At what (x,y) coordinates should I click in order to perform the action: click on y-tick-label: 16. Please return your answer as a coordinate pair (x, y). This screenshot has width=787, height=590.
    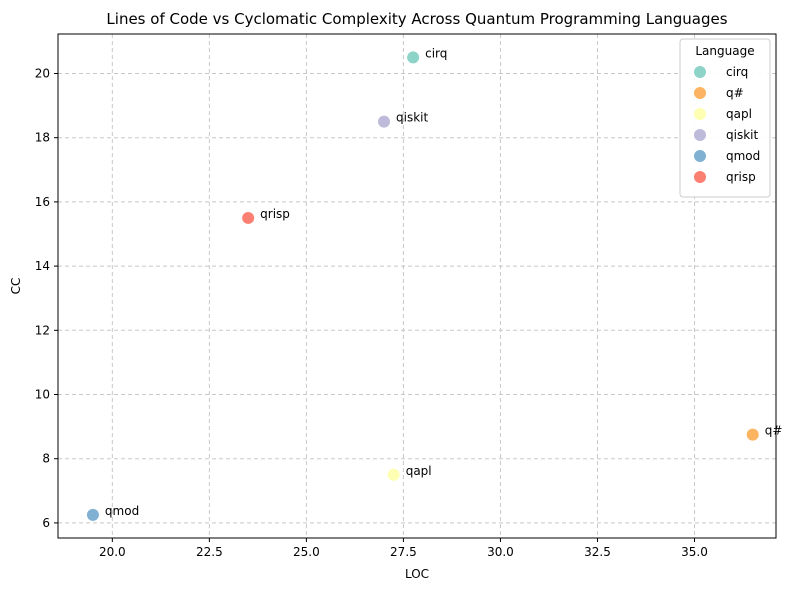
    Looking at the image, I should click on (42, 202).